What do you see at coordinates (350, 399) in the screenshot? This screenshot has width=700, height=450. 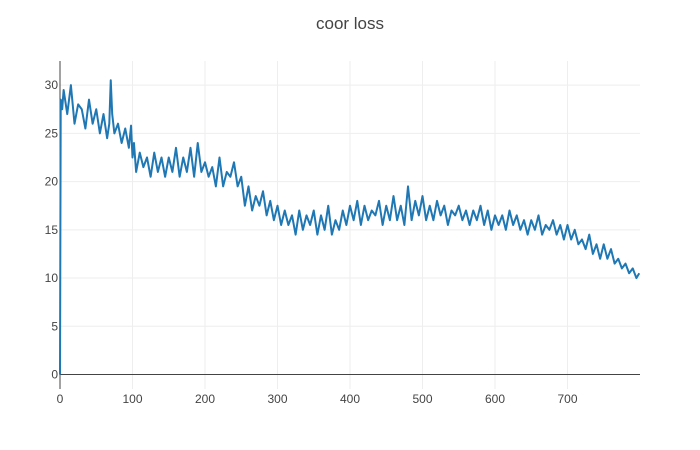 I see `x-tick-label: 400` at bounding box center [350, 399].